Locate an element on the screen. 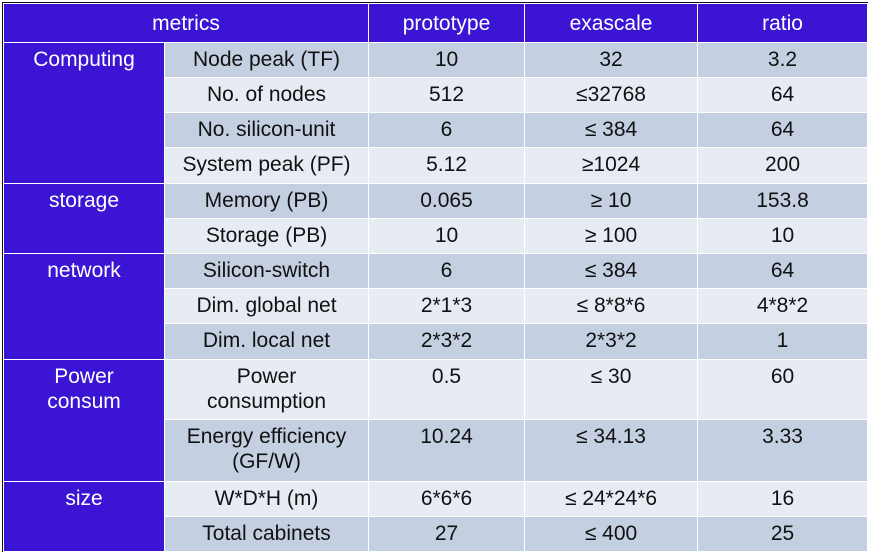 This screenshot has width=872, height=556. group-computing: Computing is located at coordinates (84, 113).